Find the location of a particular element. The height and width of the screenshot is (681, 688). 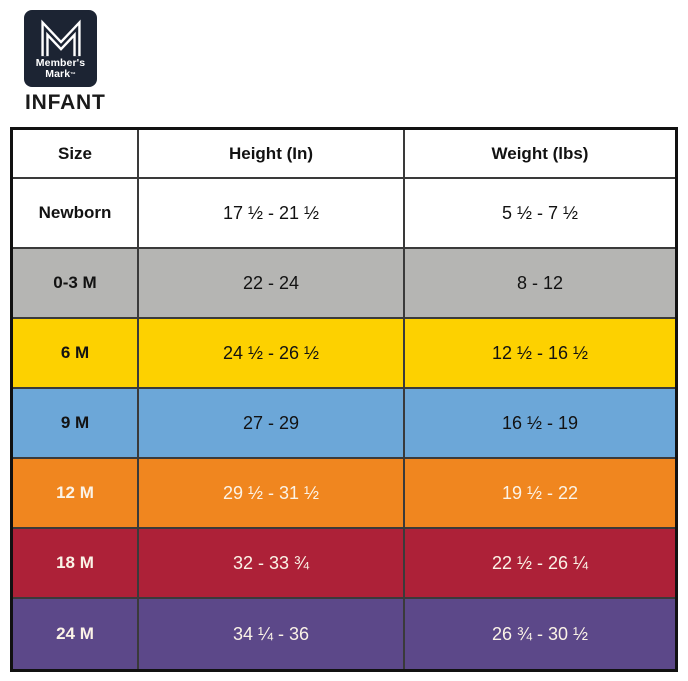

weight-cell: 19 ½ - 22 is located at coordinates (540, 494).